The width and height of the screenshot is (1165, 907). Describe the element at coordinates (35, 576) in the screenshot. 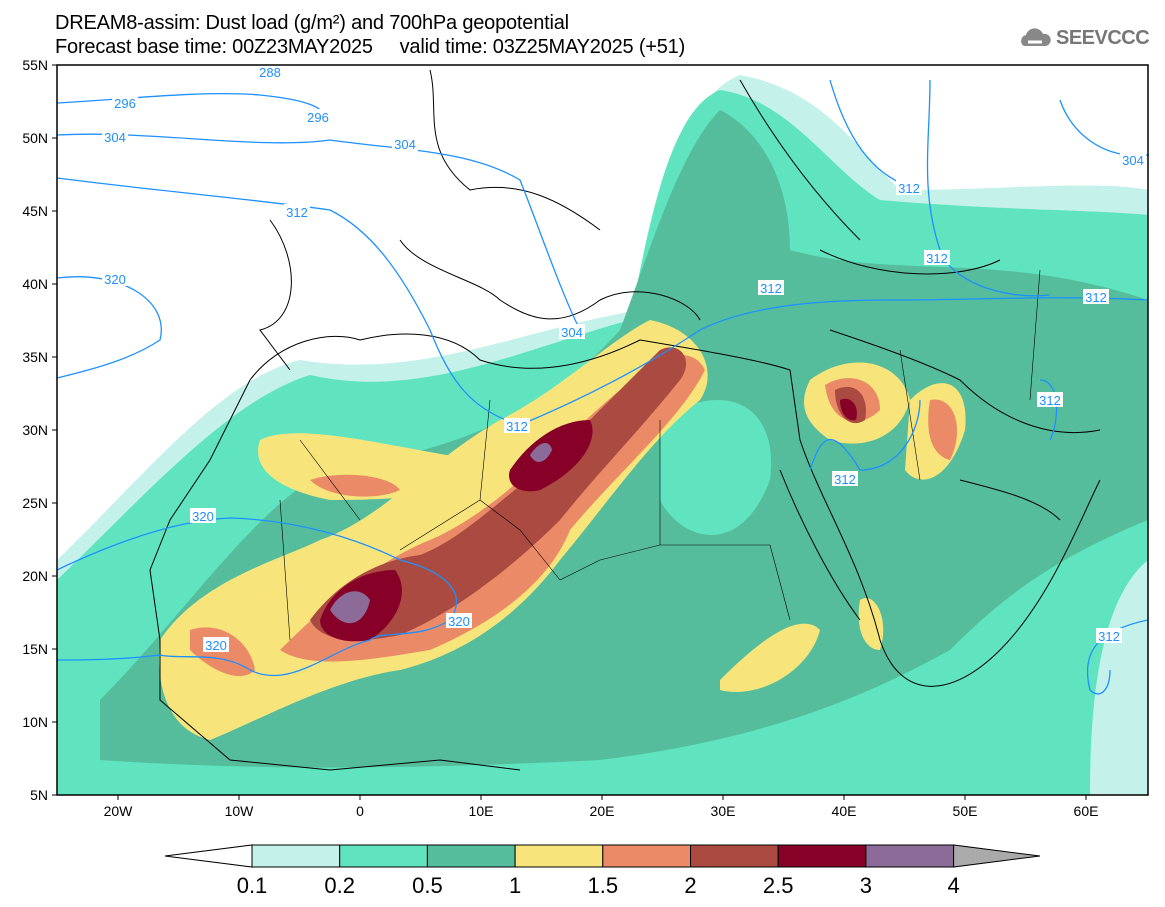

I see `lat-label: 20N` at that location.